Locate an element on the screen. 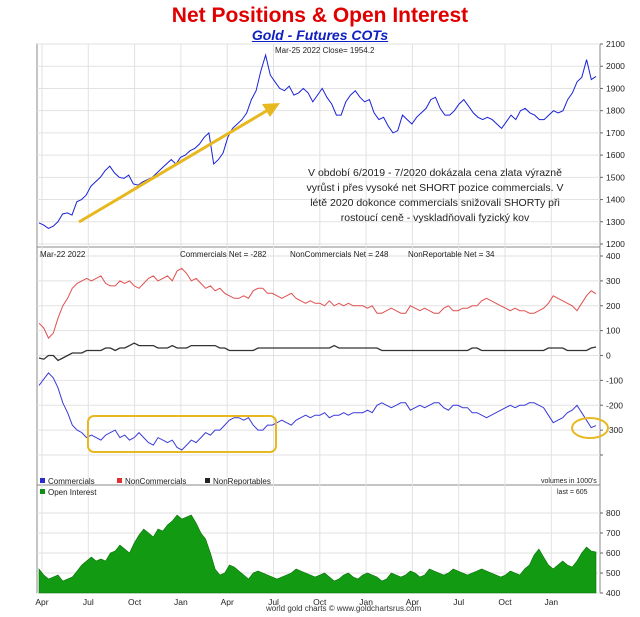 The width and height of the screenshot is (640, 617). legend-noncommercials-swatch is located at coordinates (119, 480).